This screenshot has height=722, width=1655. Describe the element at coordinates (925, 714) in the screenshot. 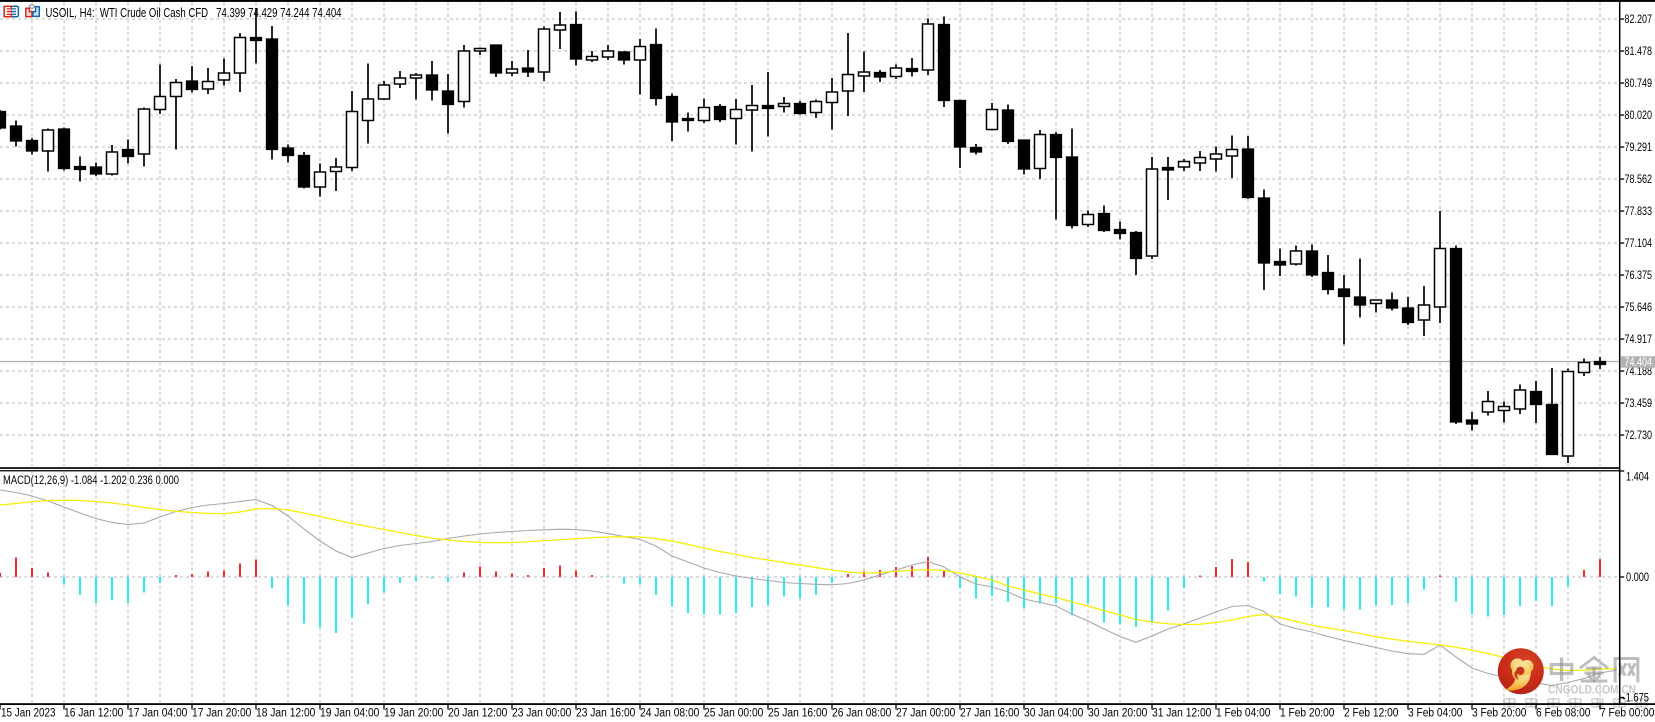

I see `svg-text: 27 Jan 00:00` at that location.